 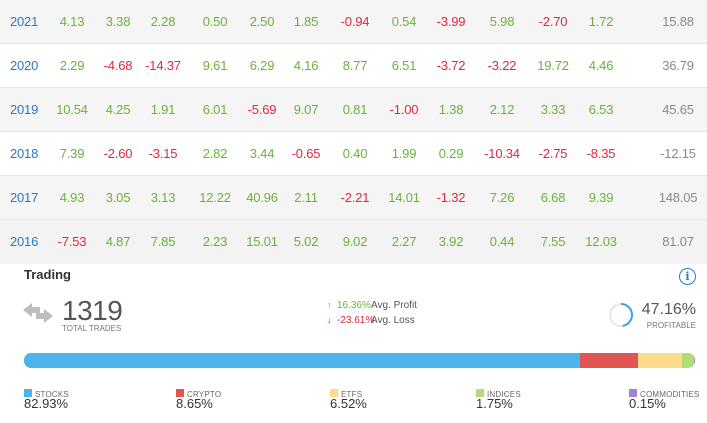 What do you see at coordinates (678, 109) in the screenshot?
I see `year-total-cell: 45.65` at bounding box center [678, 109].